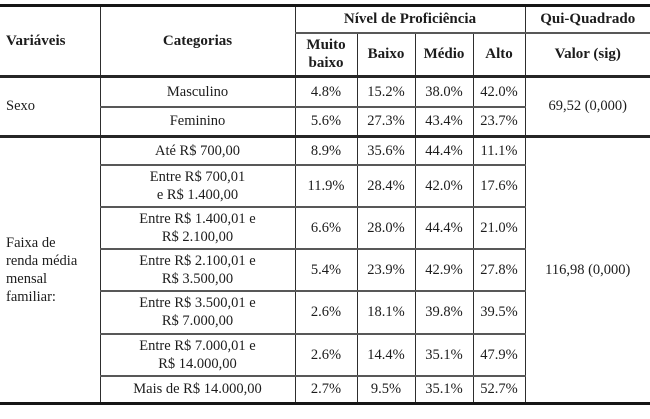  What do you see at coordinates (499, 54) in the screenshot?
I see `level-header-alto: Alto` at bounding box center [499, 54].